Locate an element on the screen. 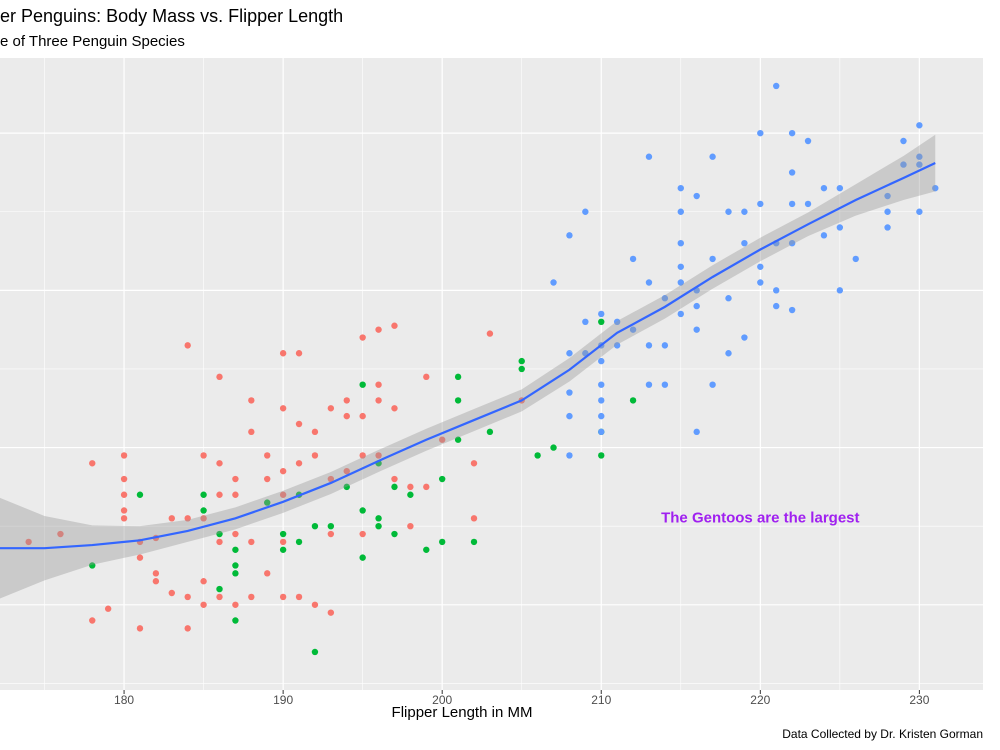 This screenshot has height=750, width=1000. x-tick-label: 230 is located at coordinates (919, 700).